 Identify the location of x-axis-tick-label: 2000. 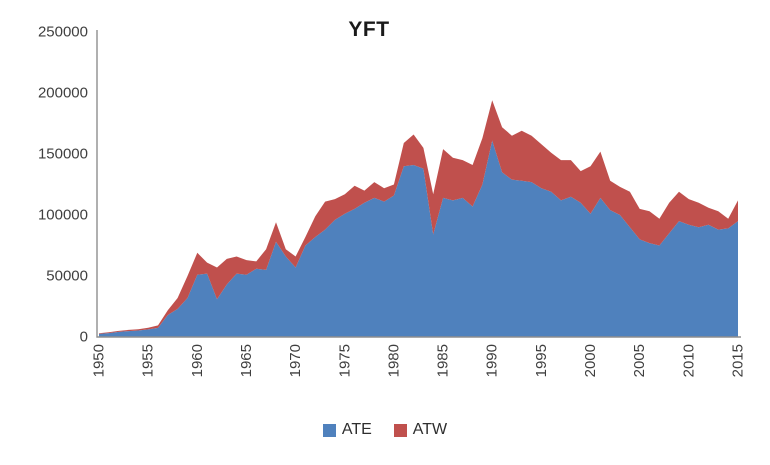
(590, 360).